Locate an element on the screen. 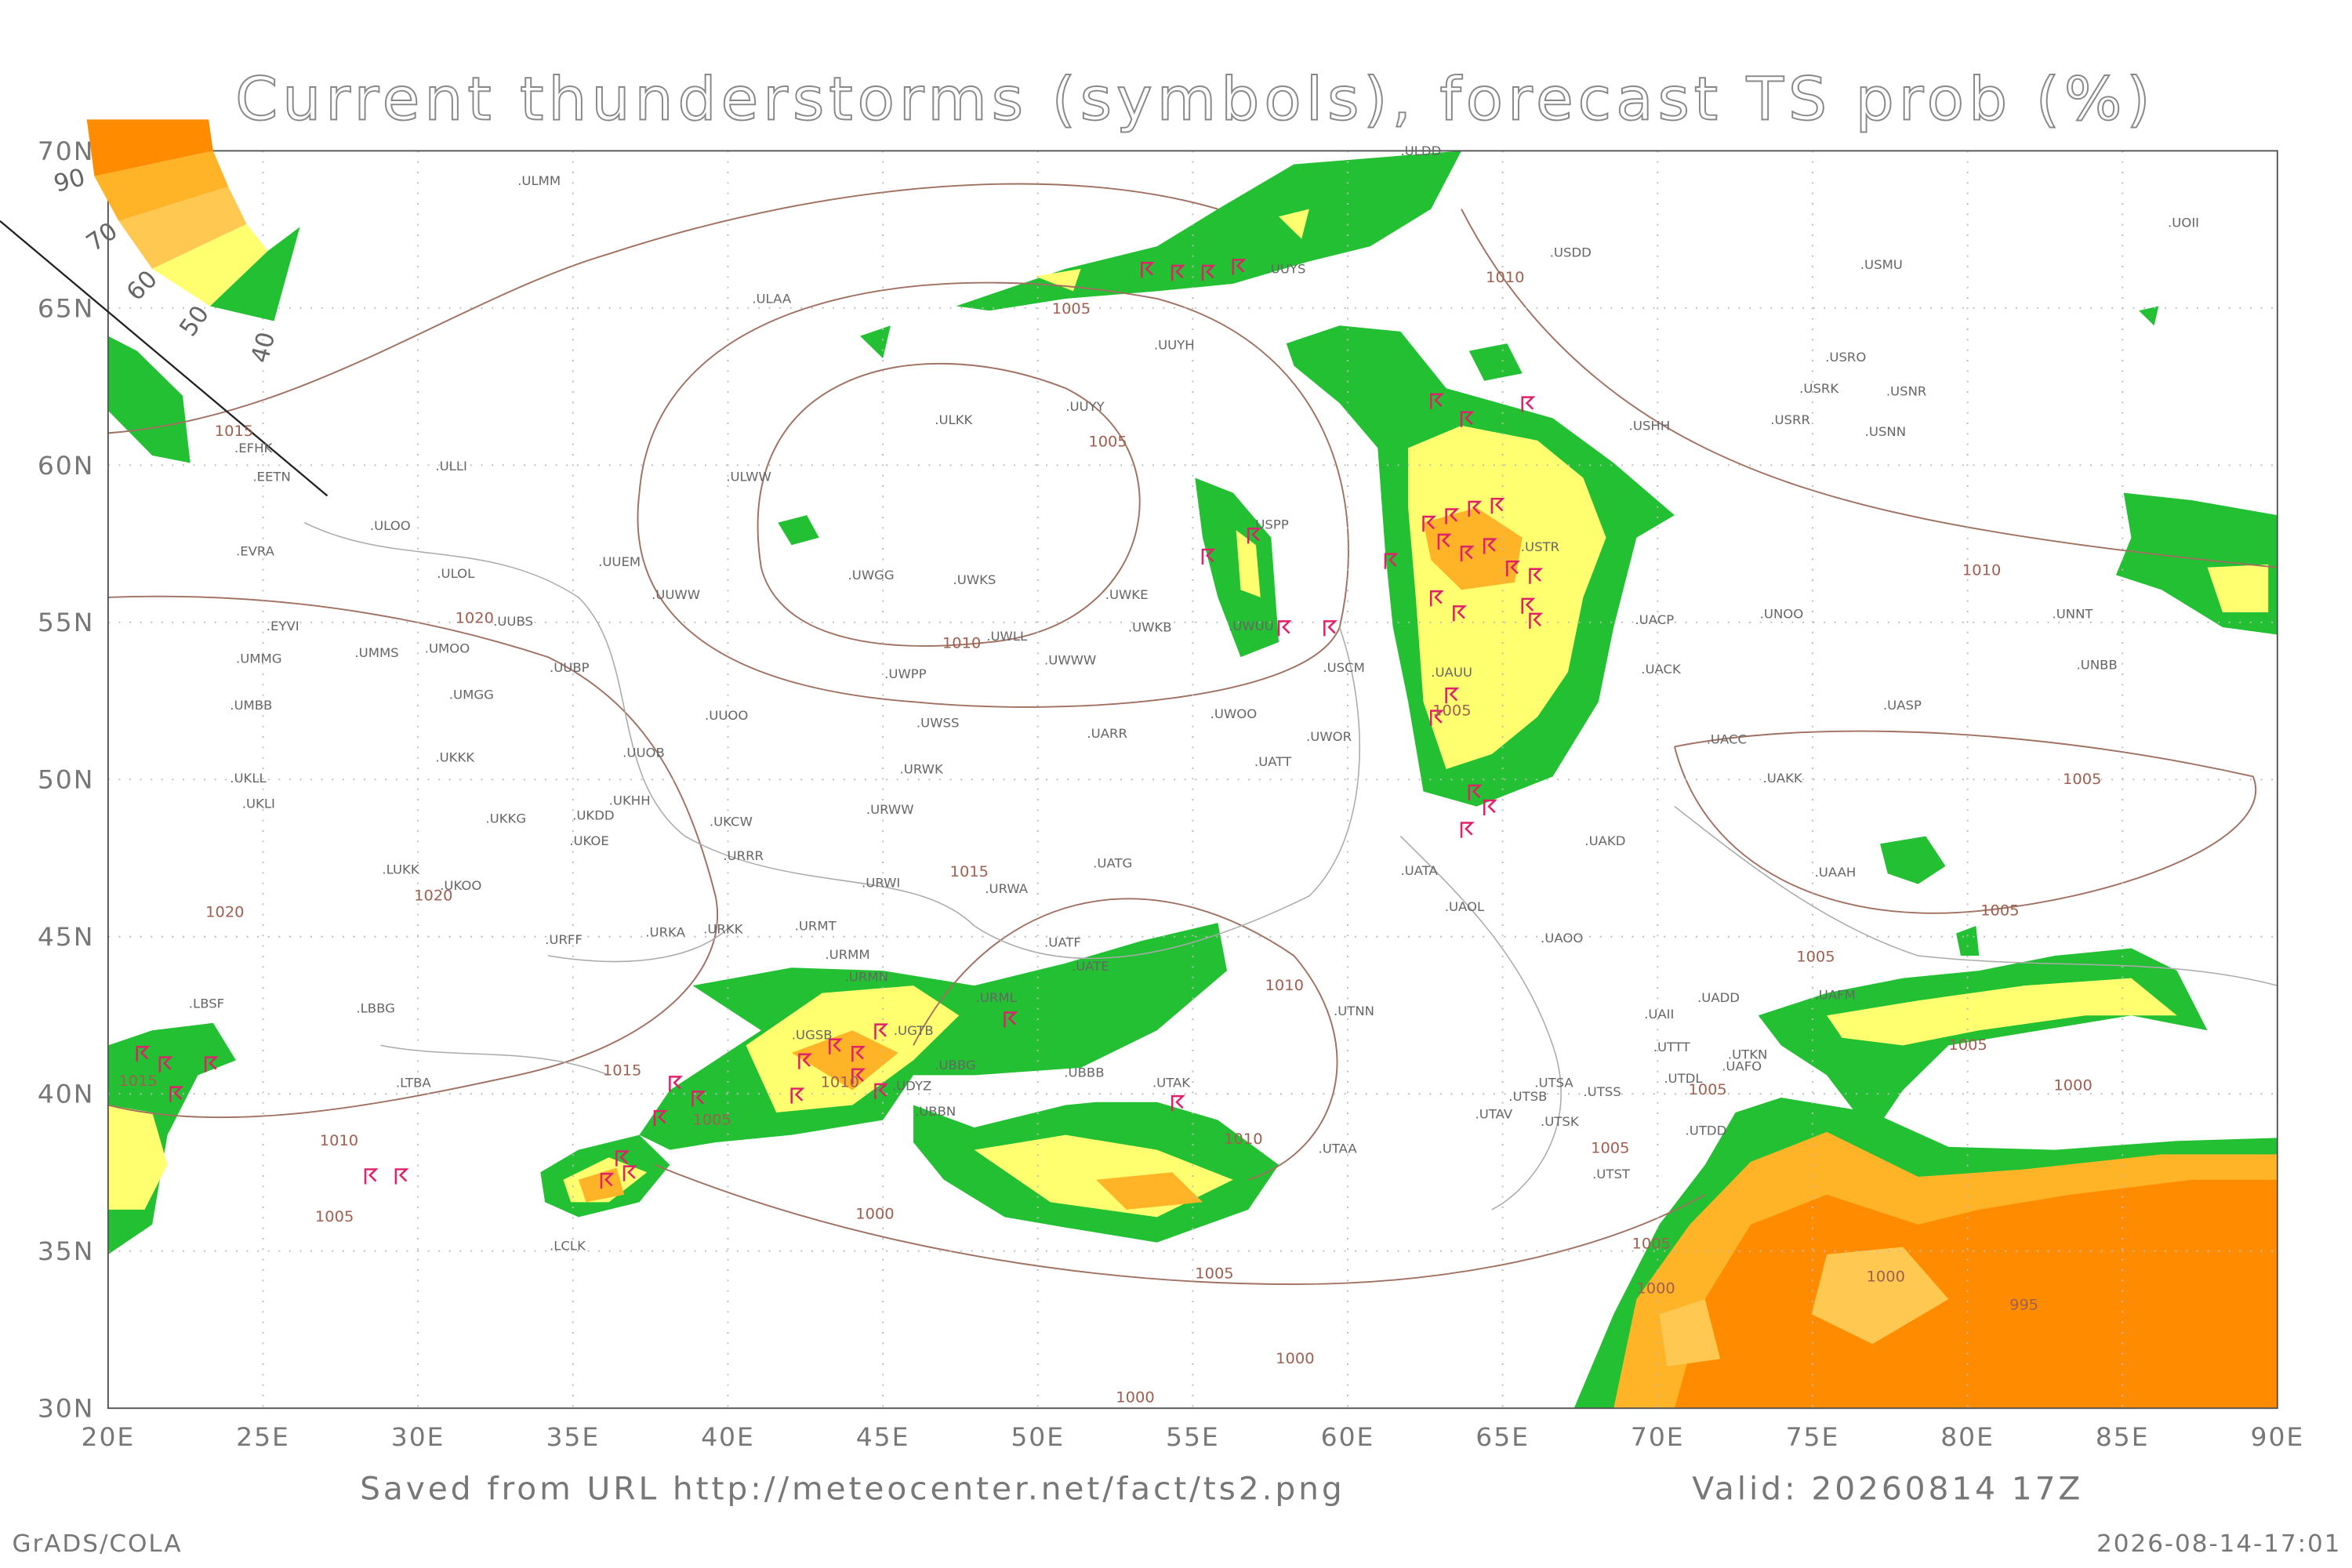  station-label: .ULAA is located at coordinates (772, 299).